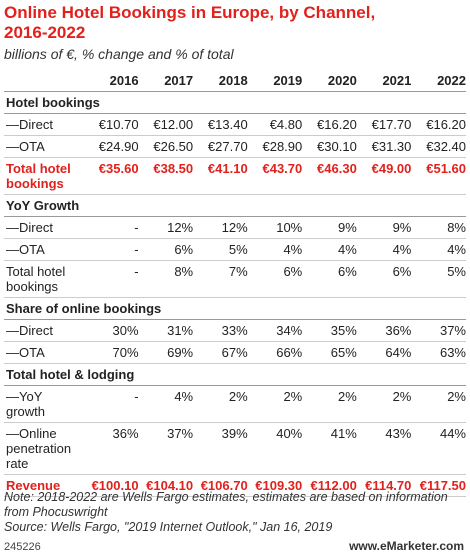 This screenshot has width=470, height=558. Describe the element at coordinates (111, 124) in the screenshot. I see `cell: €10.70` at that location.